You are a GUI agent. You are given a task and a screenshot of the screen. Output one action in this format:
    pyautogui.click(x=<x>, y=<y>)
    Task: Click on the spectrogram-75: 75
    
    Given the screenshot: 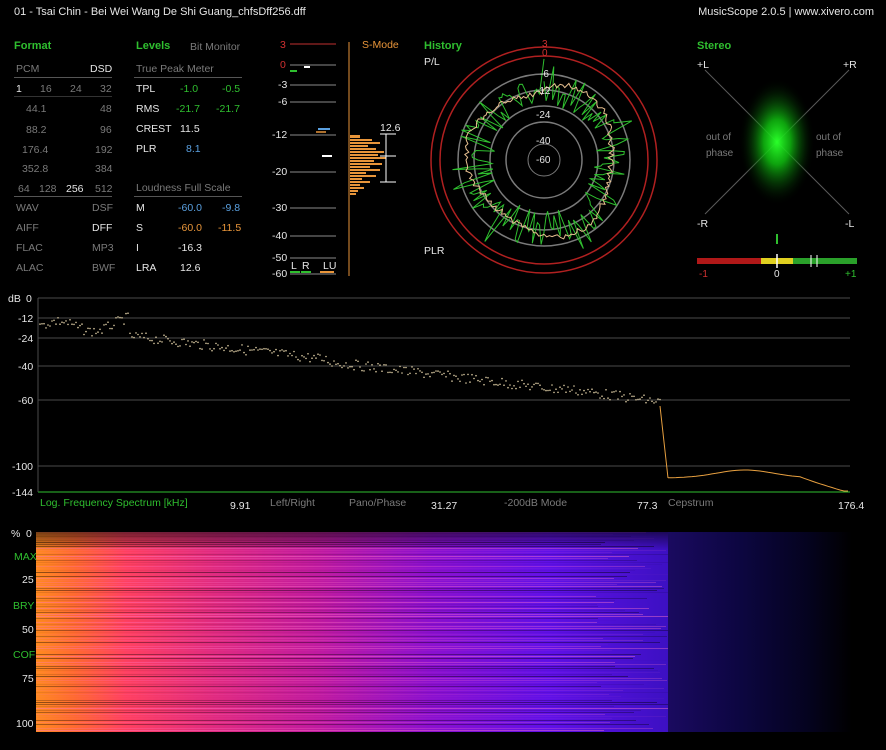 What is the action you would take?
    pyautogui.click(x=28, y=679)
    